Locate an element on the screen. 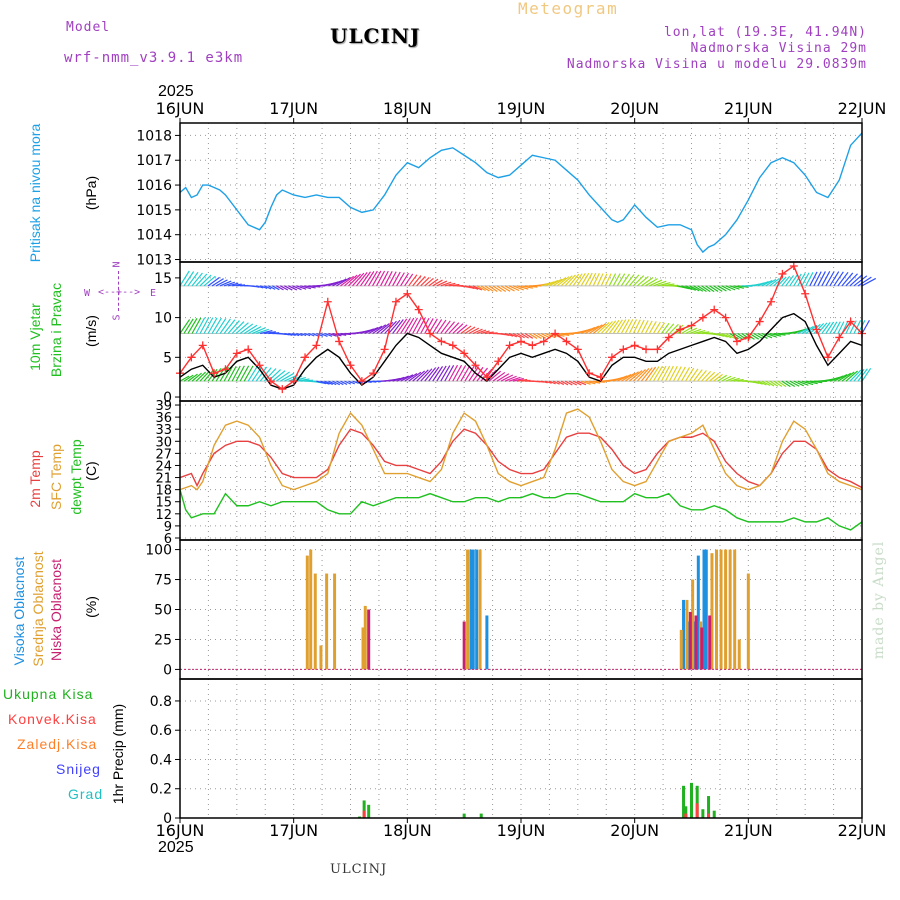 Image resolution: width=900 pixels, height=900 pixels. y-tick-label: 1017 is located at coordinates (154, 161).